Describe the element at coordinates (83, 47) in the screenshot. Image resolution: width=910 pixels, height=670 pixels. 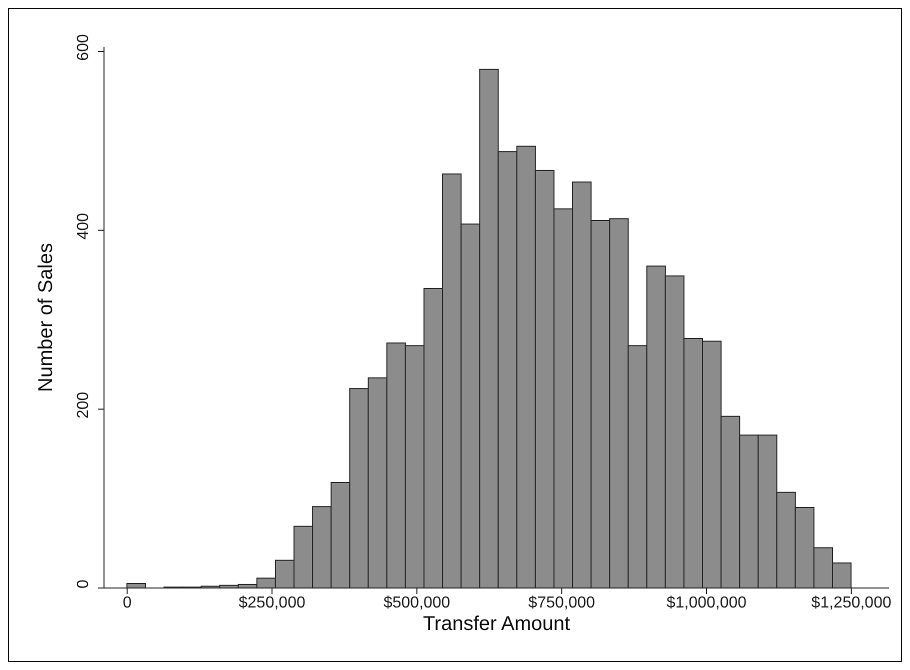
I see `y-tick-label: 600` at that location.